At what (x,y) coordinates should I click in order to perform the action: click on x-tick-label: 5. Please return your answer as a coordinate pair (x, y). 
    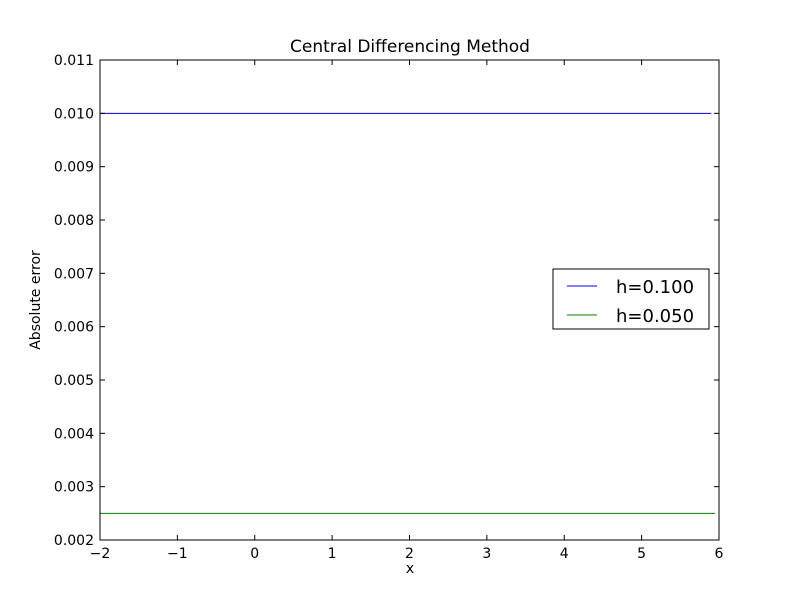
    Looking at the image, I should click on (641, 554).